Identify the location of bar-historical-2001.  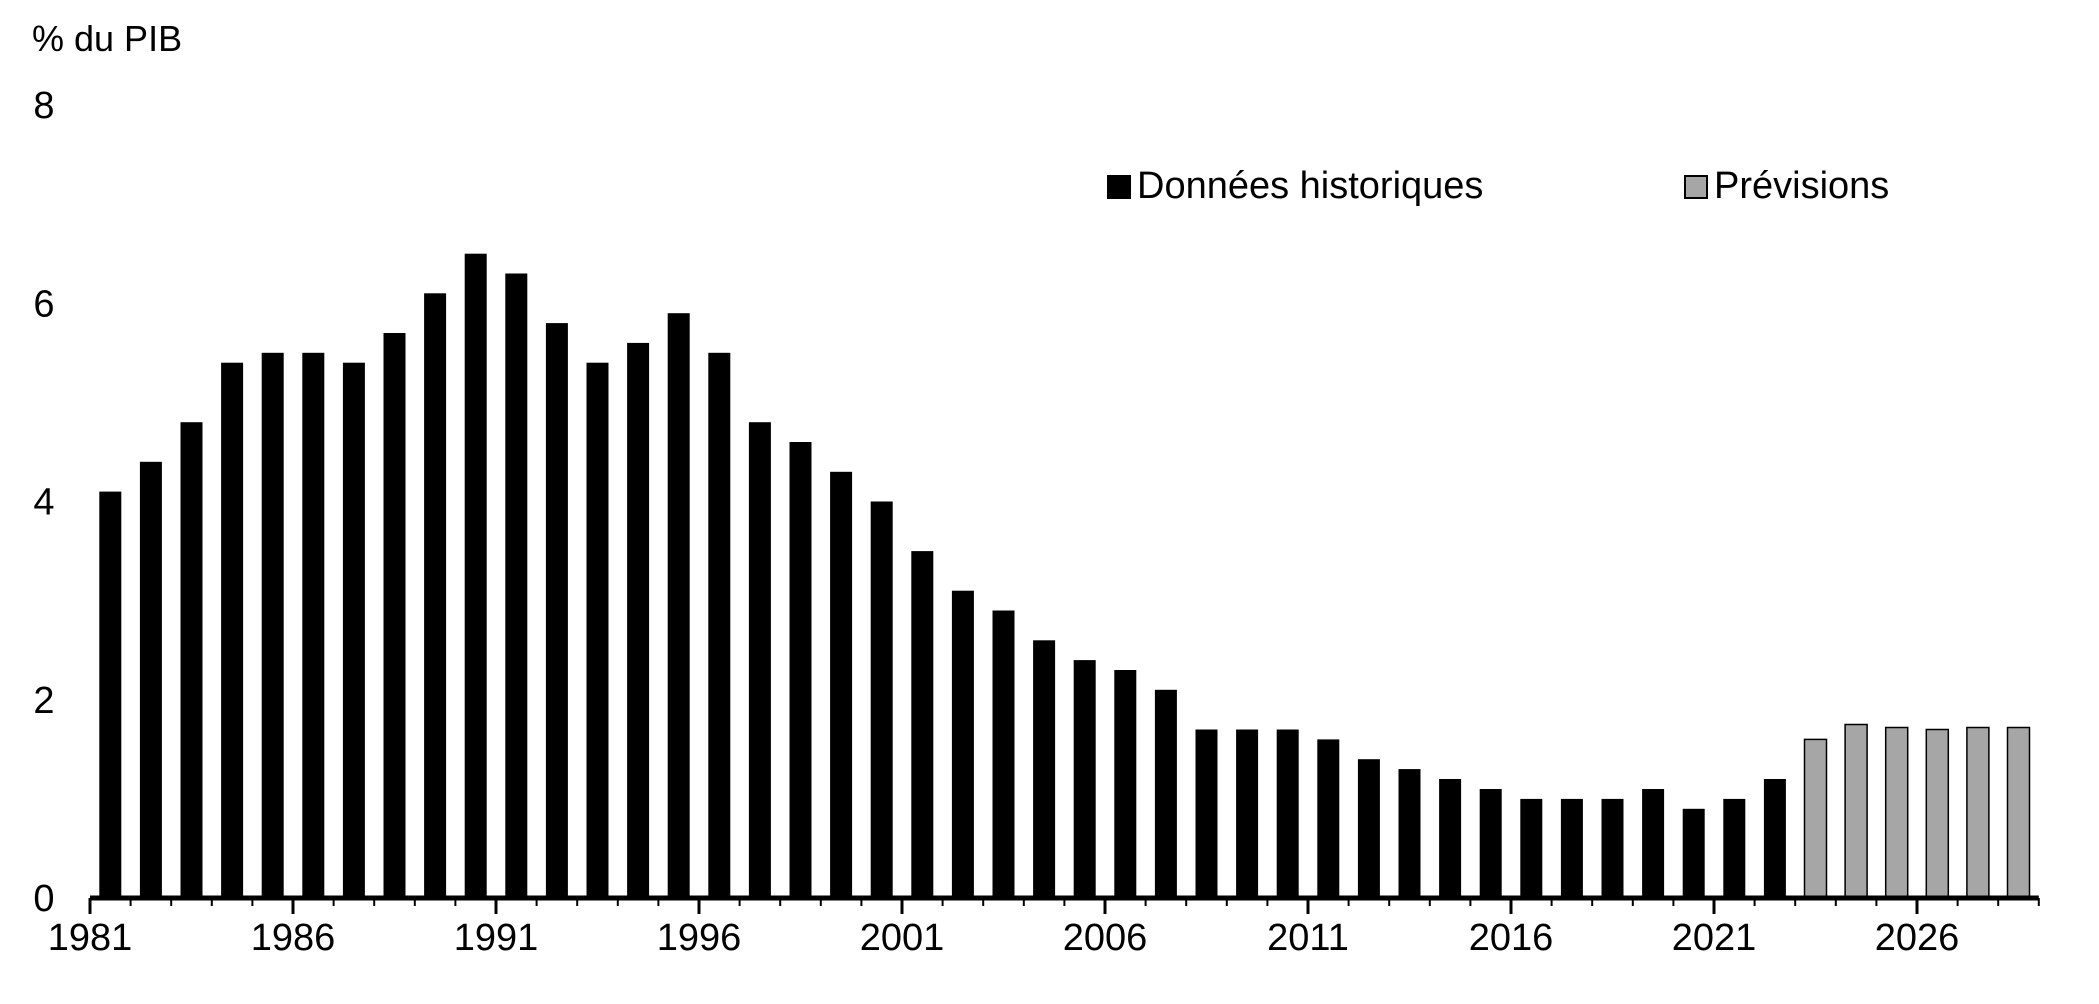
(922, 724).